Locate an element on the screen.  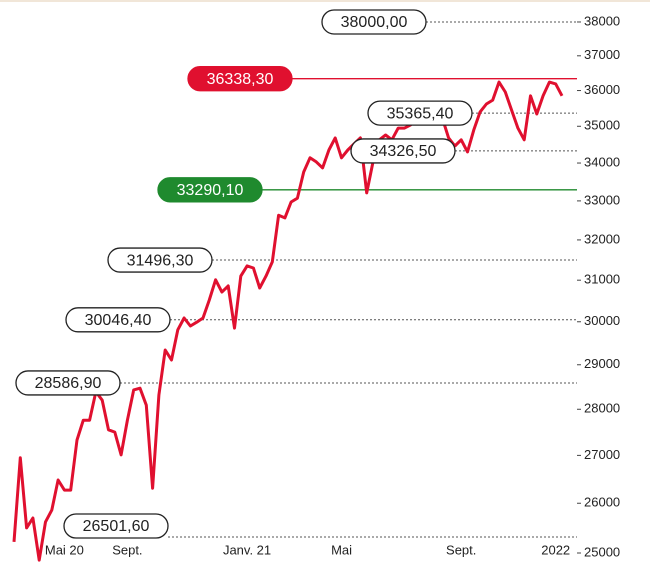
y-tick-label: 27000 is located at coordinates (602, 454).